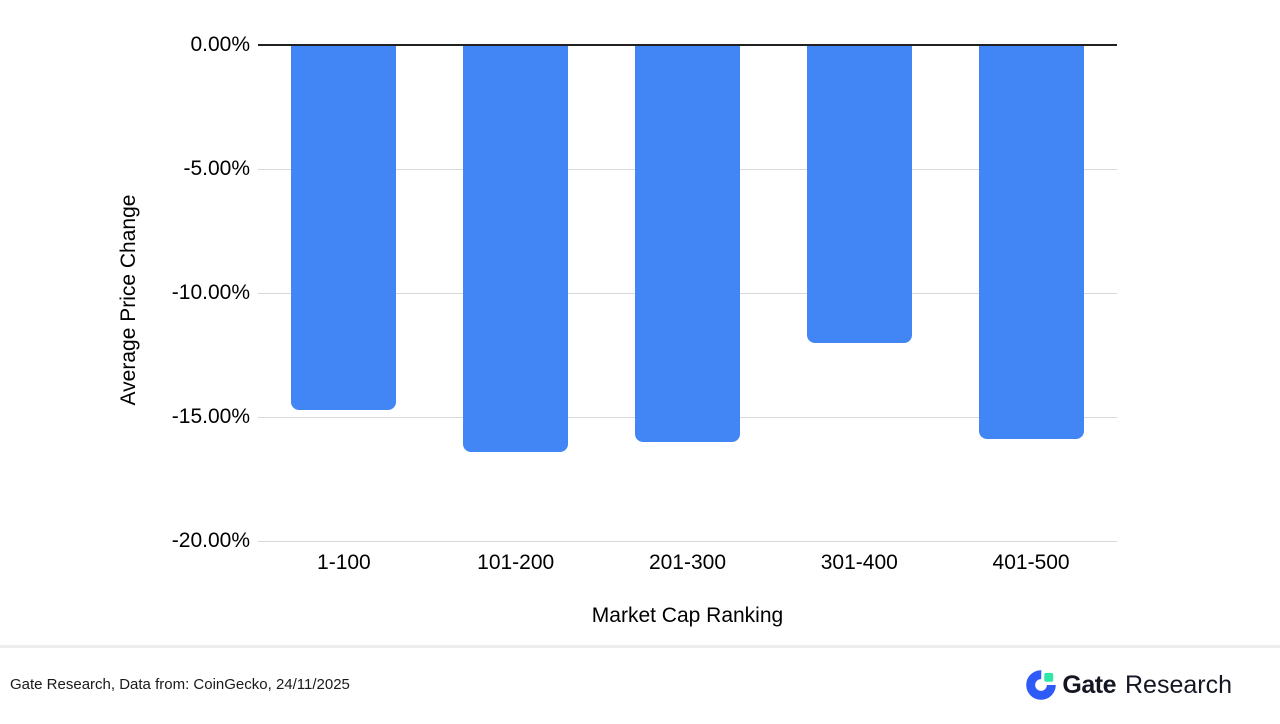  Describe the element at coordinates (1178, 684) in the screenshot. I see `brand-suffix: Research` at that location.